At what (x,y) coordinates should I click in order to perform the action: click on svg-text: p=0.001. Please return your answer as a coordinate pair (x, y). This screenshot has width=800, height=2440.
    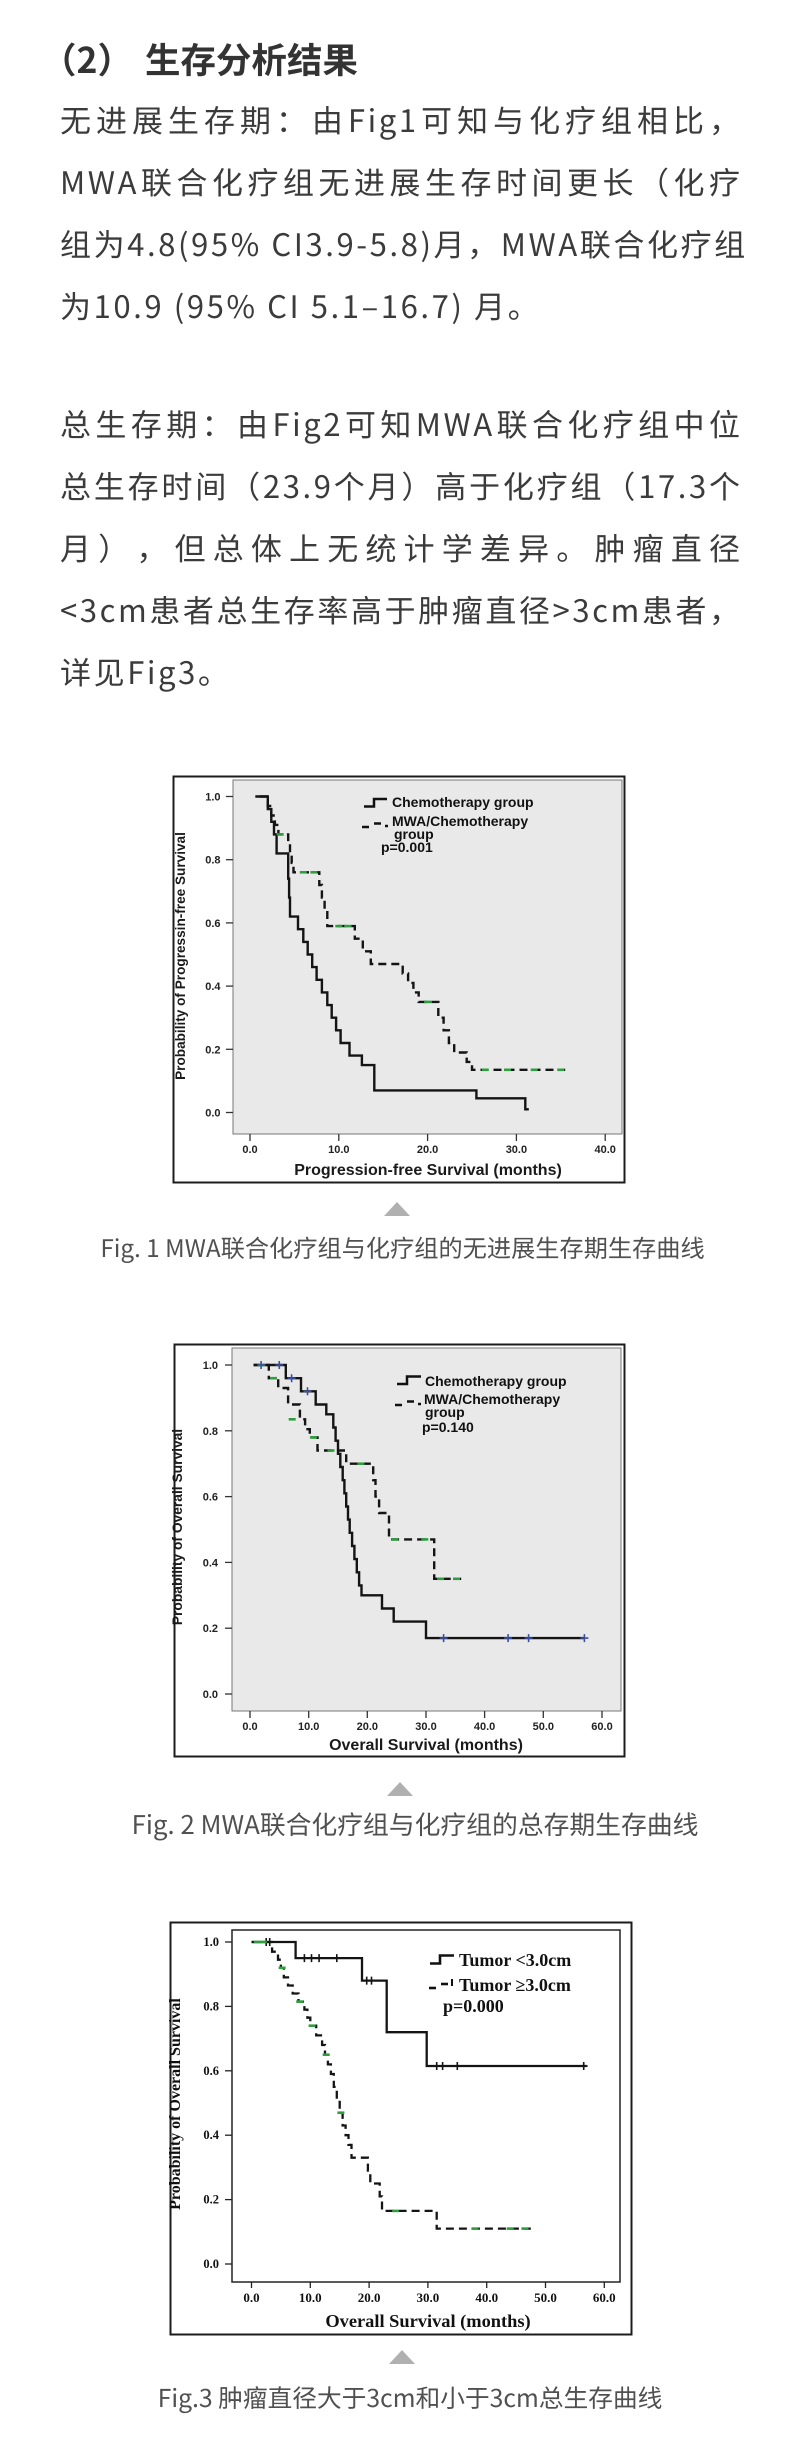
    Looking at the image, I should click on (407, 847).